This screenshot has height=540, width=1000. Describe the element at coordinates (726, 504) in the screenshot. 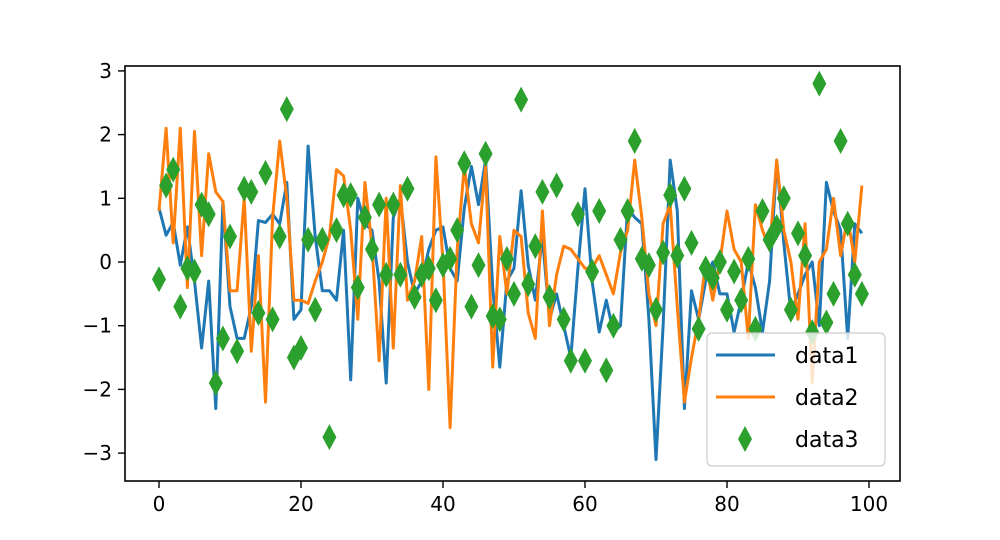

I see `x-tick-label: 80` at that location.